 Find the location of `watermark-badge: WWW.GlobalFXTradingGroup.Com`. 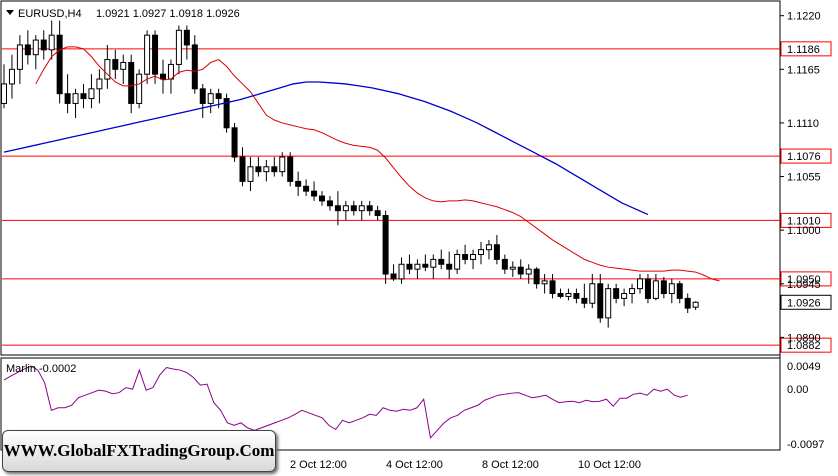

watermark-badge: WWW.GlobalFXTradingGroup.Com is located at coordinates (139, 451).